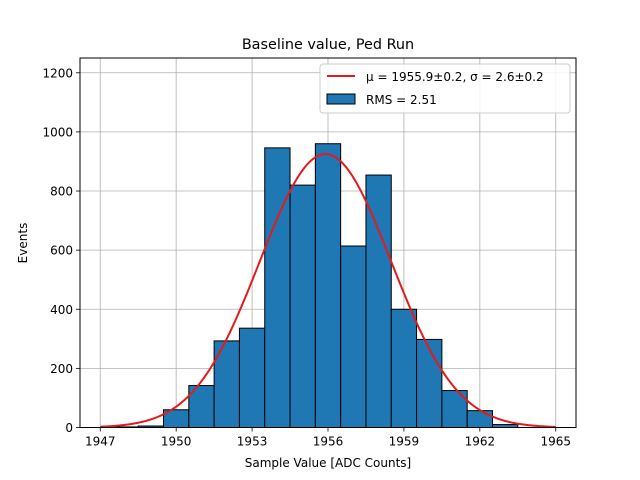 This screenshot has width=640, height=480. I want to click on legend-fit-label: μ = 1955.9±0.2, σ = 2.6±0.2, so click(455, 77).